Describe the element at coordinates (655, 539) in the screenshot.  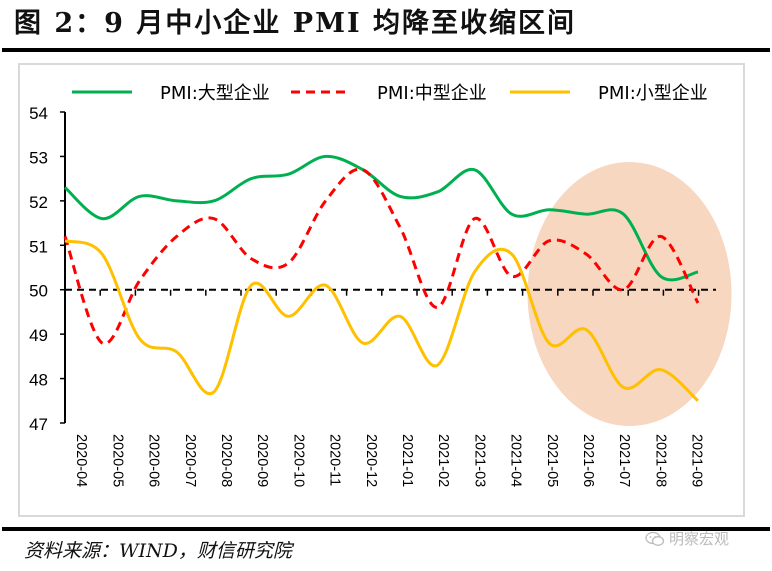
I see `wechat-icon` at that location.